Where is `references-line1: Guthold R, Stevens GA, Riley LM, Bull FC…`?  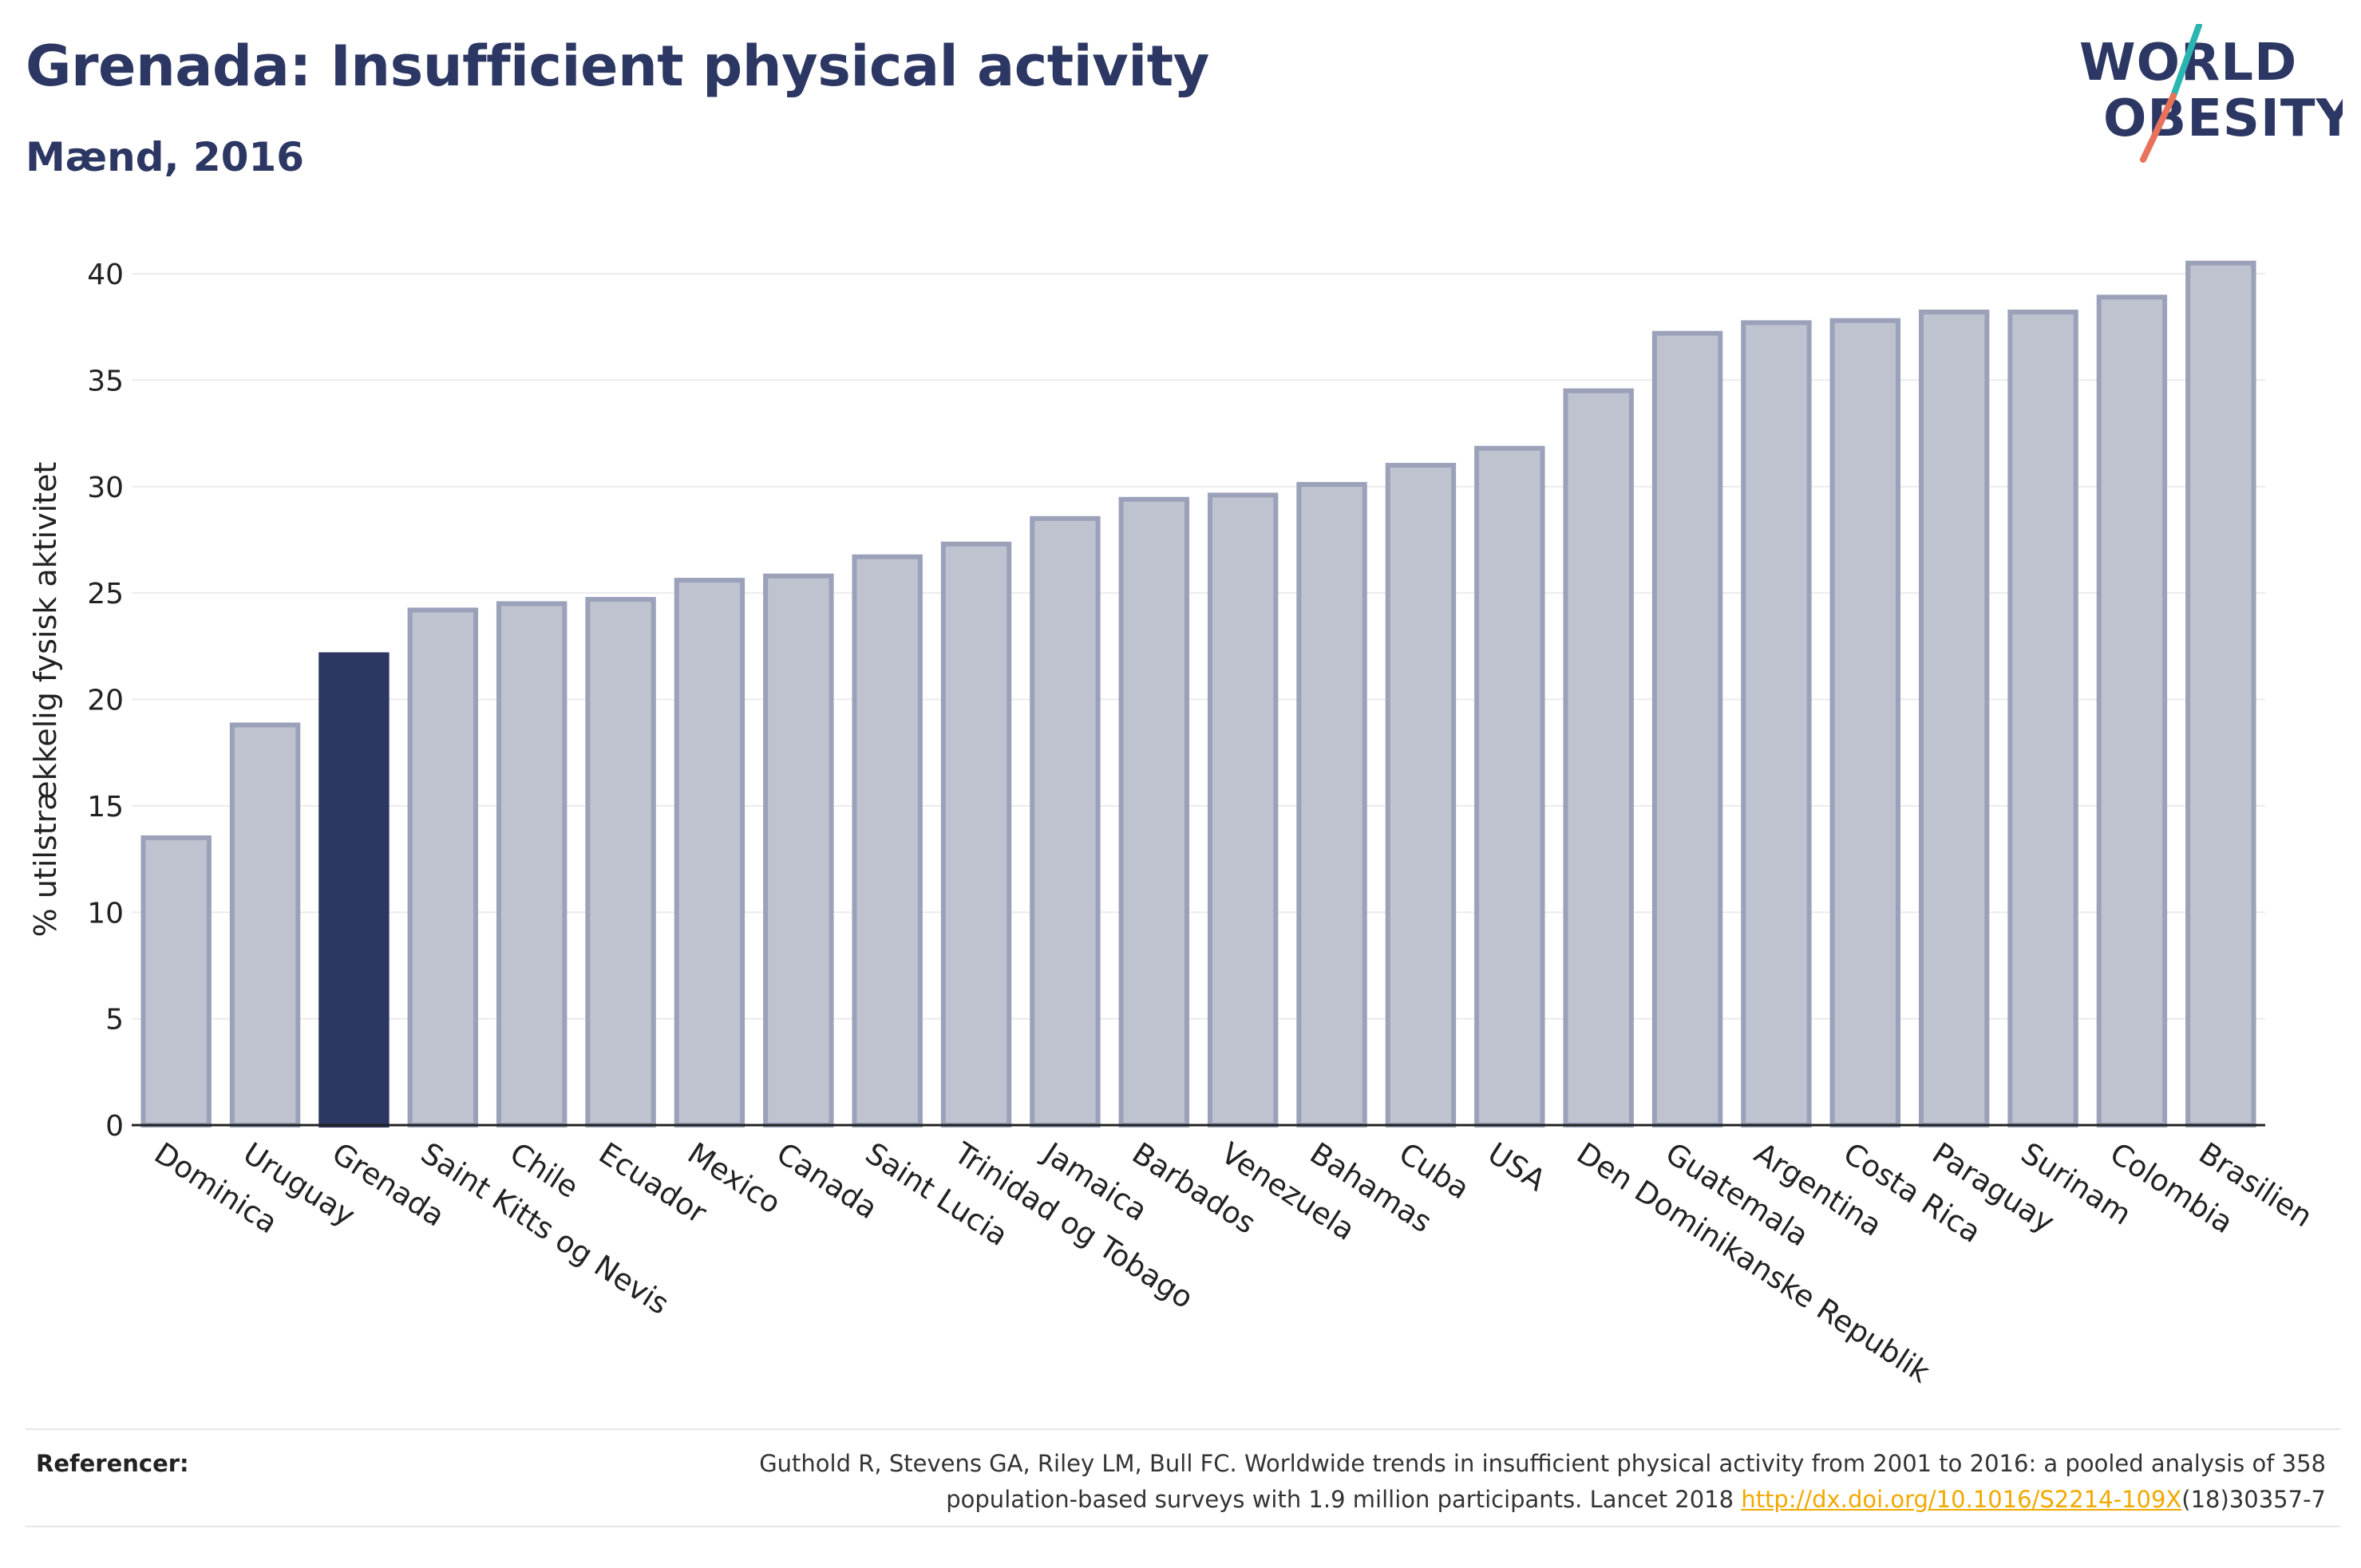 references-line1: Guthold R, Stevens GA, Riley LM, Bull FC… is located at coordinates (1542, 1463).